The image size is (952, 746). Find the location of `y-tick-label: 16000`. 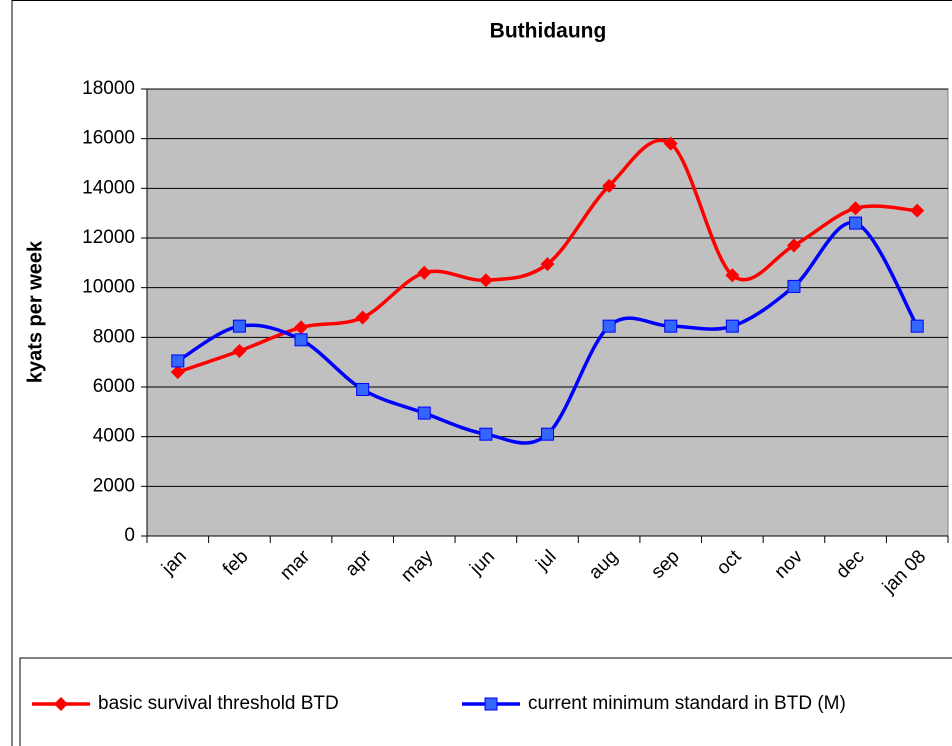

y-tick-label: 16000 is located at coordinates (108, 138).